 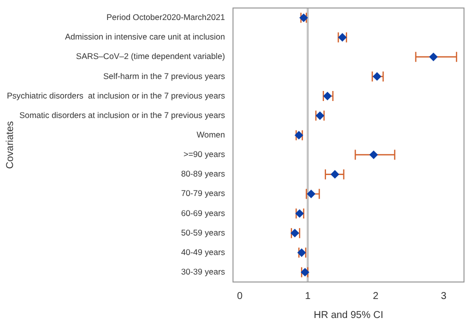 What do you see at coordinates (151, 56) in the screenshot?
I see `y-tick-label: SARS–CoV–2 (time dependent variable)` at bounding box center [151, 56].